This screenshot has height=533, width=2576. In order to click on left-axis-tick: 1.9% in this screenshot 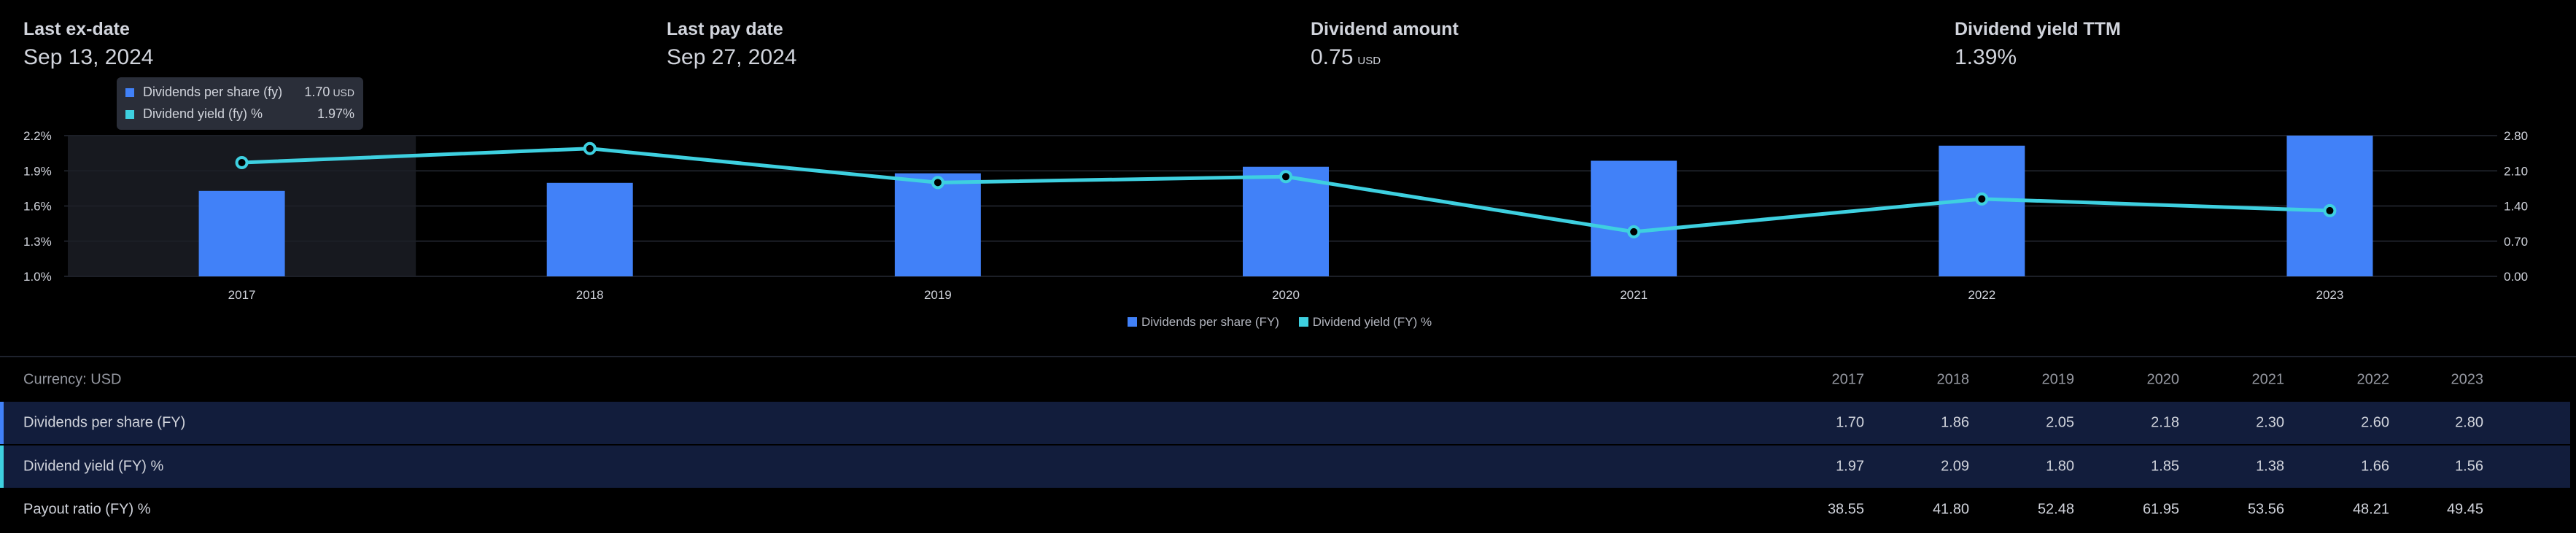, I will do `click(37, 171)`.